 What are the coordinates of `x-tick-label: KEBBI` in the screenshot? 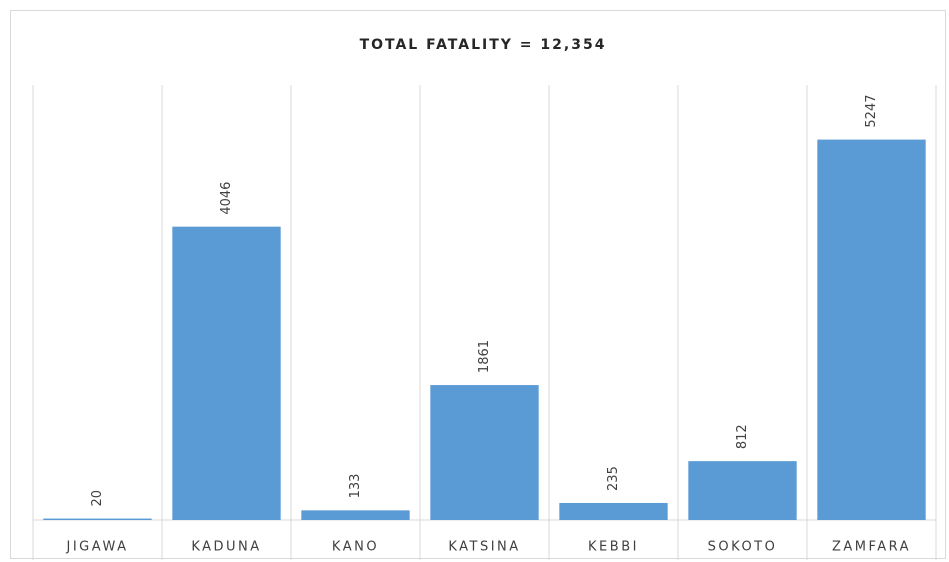 It's located at (613, 547).